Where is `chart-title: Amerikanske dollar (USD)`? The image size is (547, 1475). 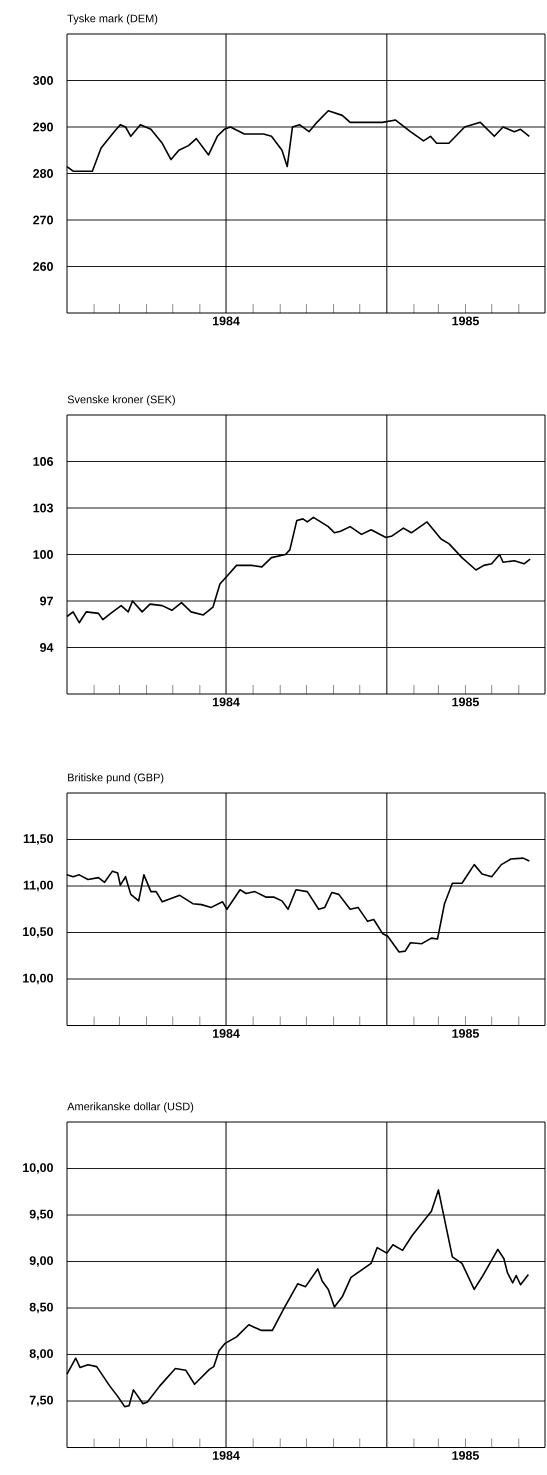
chart-title: Amerikanske dollar (USD) is located at coordinates (130, 1107).